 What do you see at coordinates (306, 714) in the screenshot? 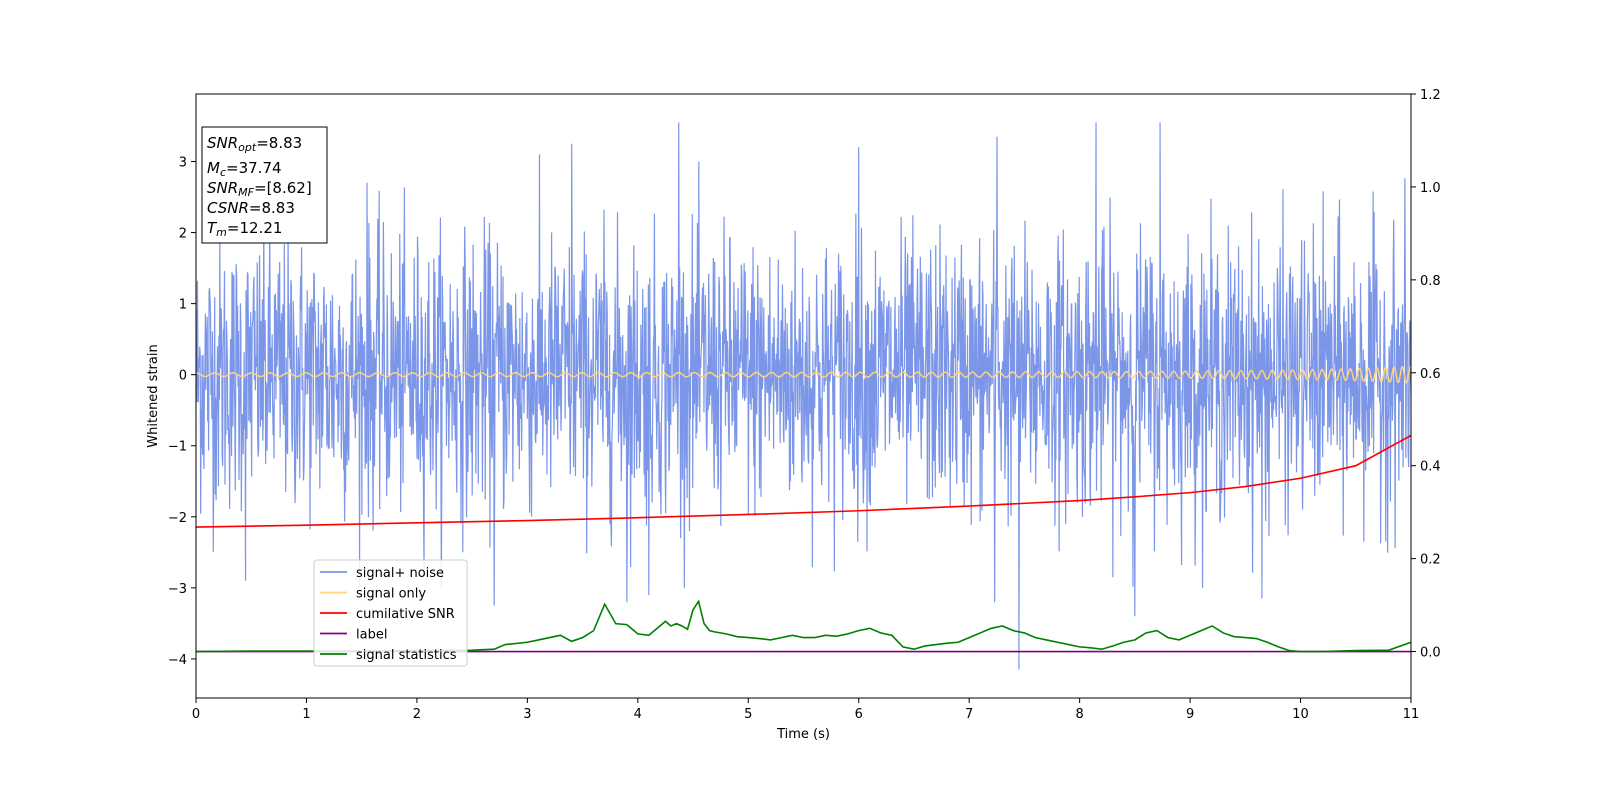
I see `x-tick-label: 1` at bounding box center [306, 714].